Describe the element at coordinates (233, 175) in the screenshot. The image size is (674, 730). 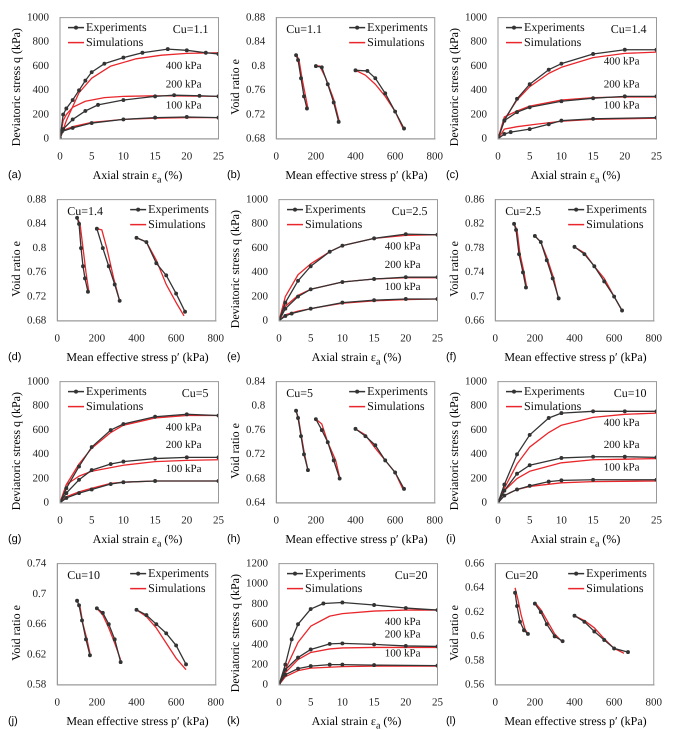
I see `text: (b)` at that location.